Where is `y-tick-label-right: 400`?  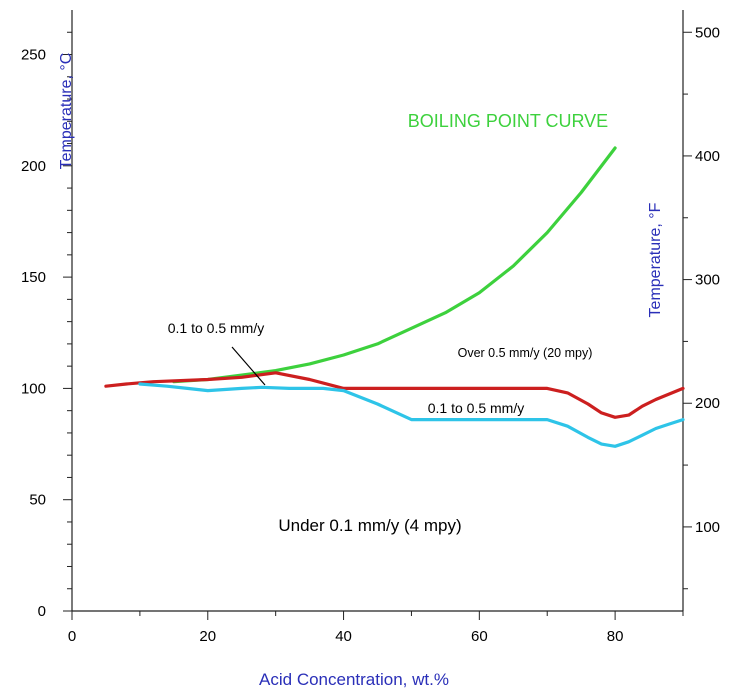
y-tick-label-right: 400 is located at coordinates (707, 156).